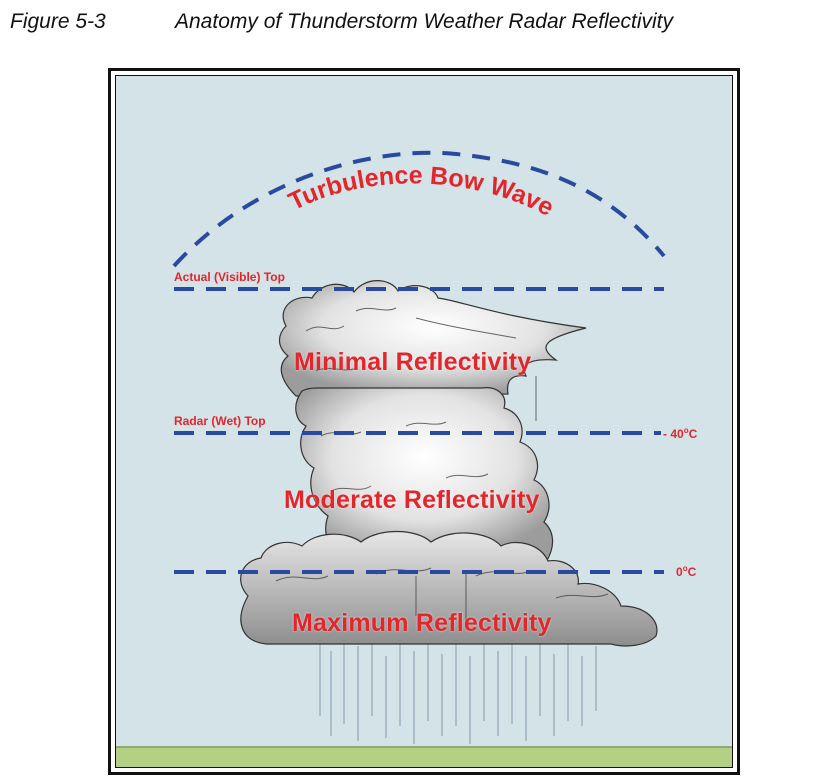 This screenshot has width=821, height=782. What do you see at coordinates (424, 757) in the screenshot?
I see `ground` at bounding box center [424, 757].